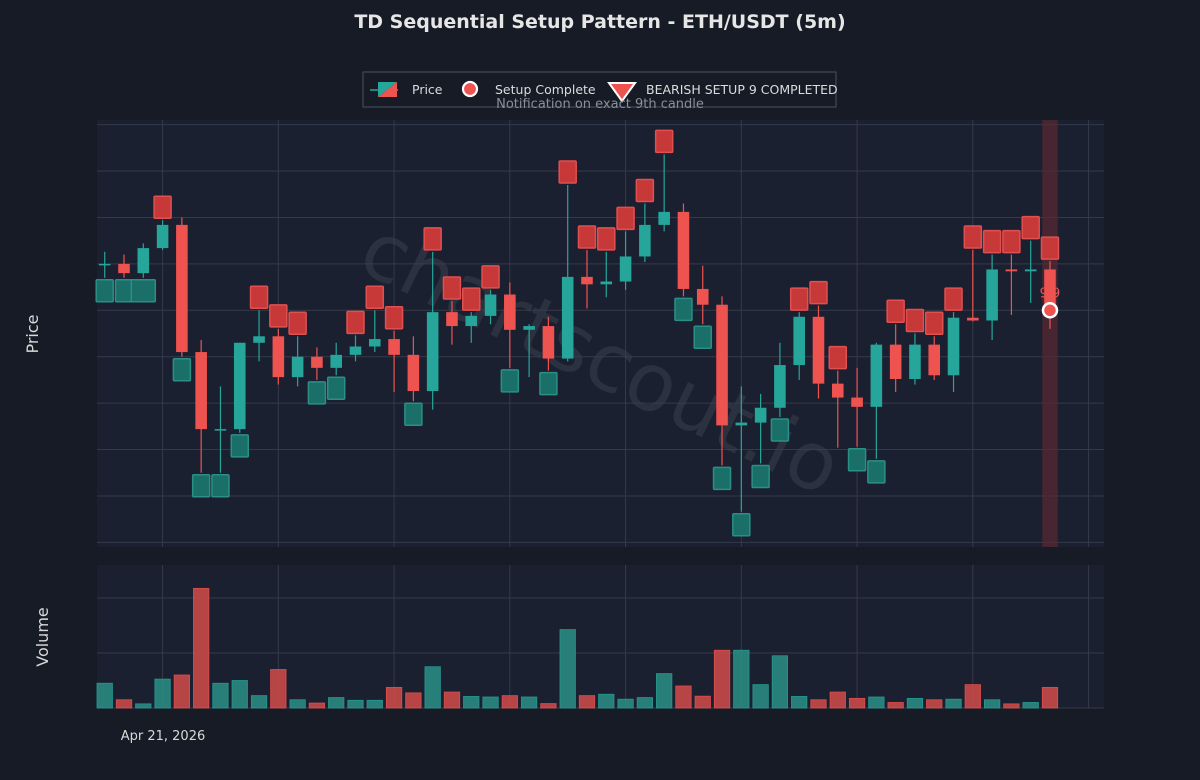  What do you see at coordinates (42, 637) in the screenshot?
I see `volume-axis-label: Volume` at bounding box center [42, 637].